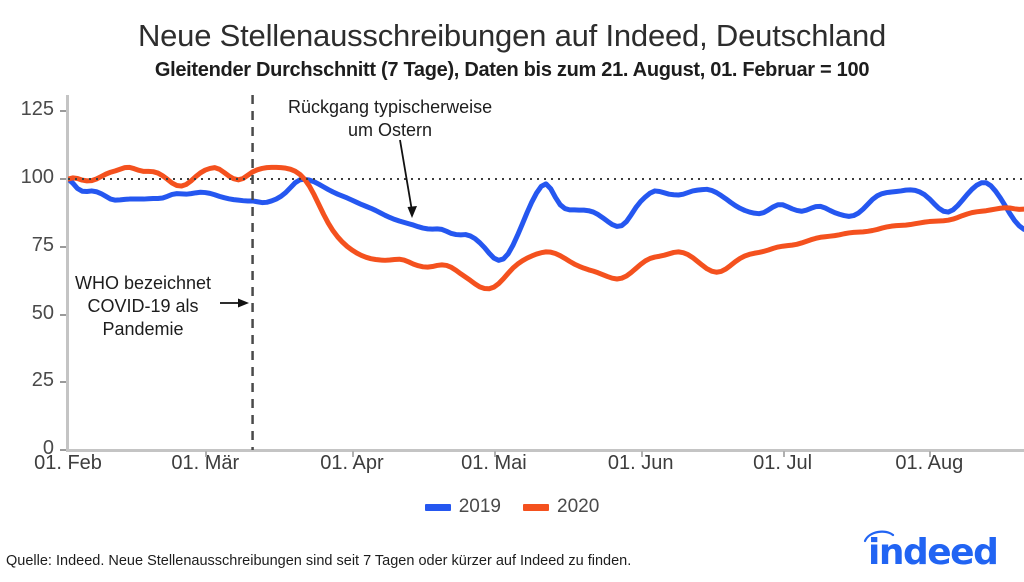 The height and width of the screenshot is (582, 1024). What do you see at coordinates (42, 312) in the screenshot?
I see `y-axis-tick-label: 50` at bounding box center [42, 312].